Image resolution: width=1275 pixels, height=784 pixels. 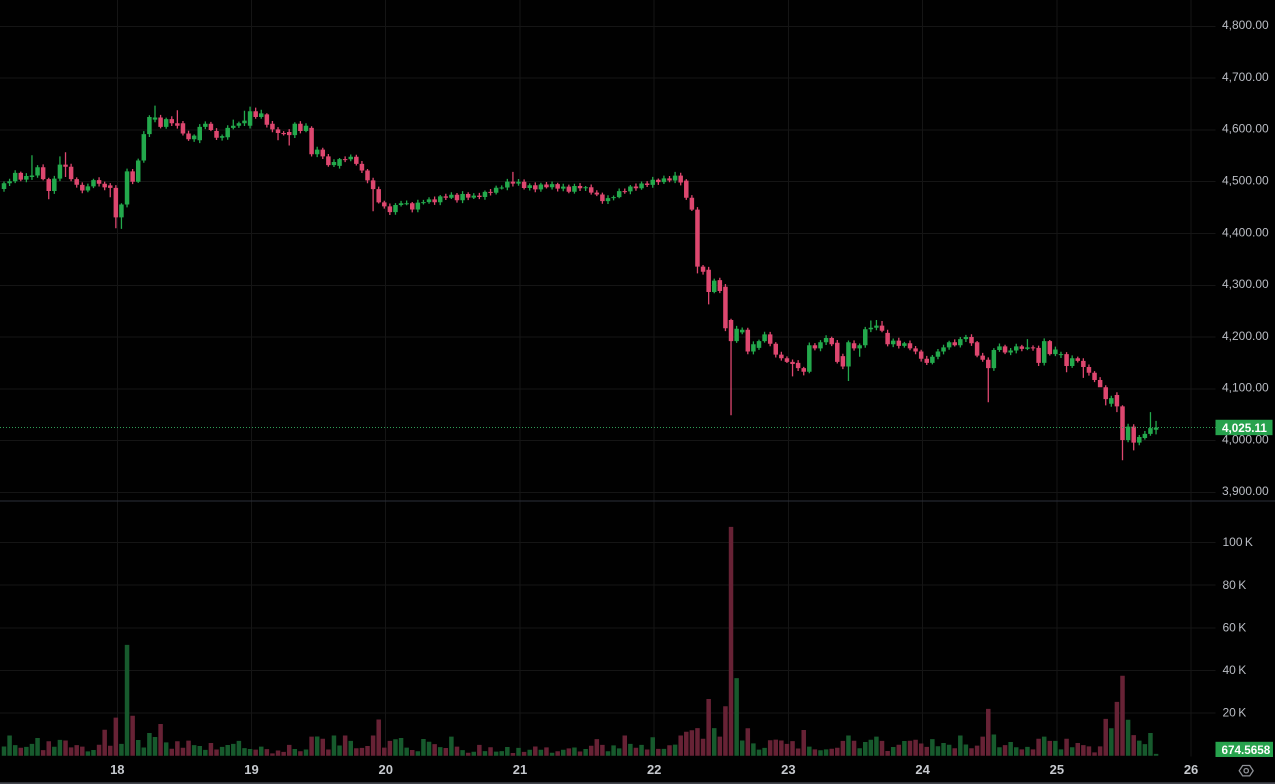 I want to click on svg-text: 24, so click(x=922, y=769).